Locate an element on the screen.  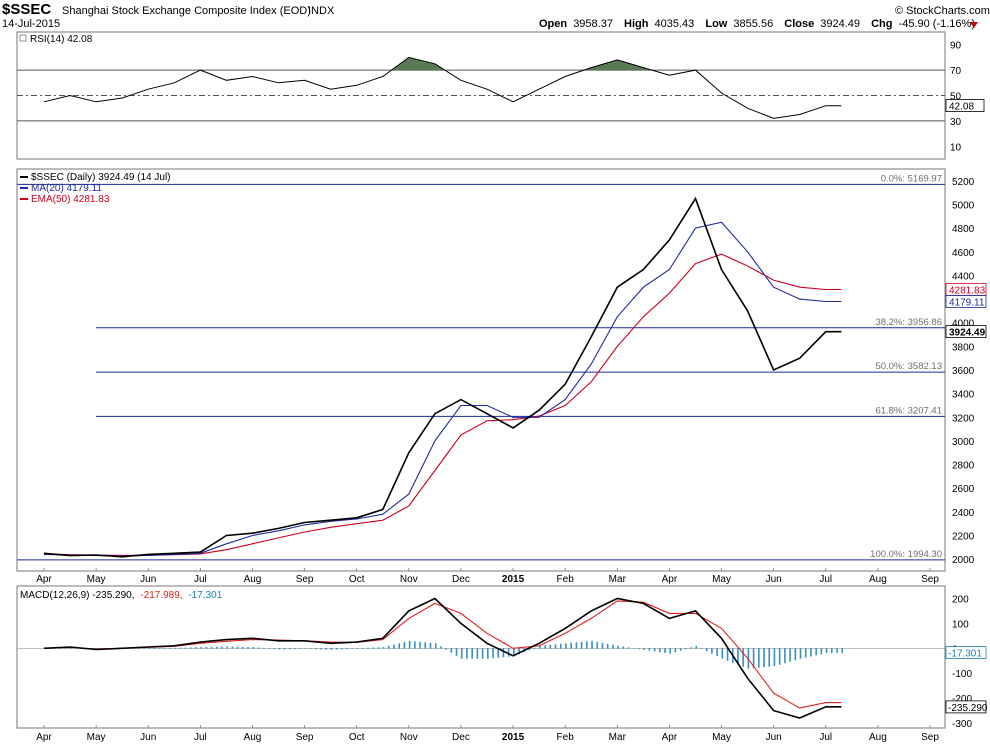
price-value-box: 3924.49 is located at coordinates (966, 332).